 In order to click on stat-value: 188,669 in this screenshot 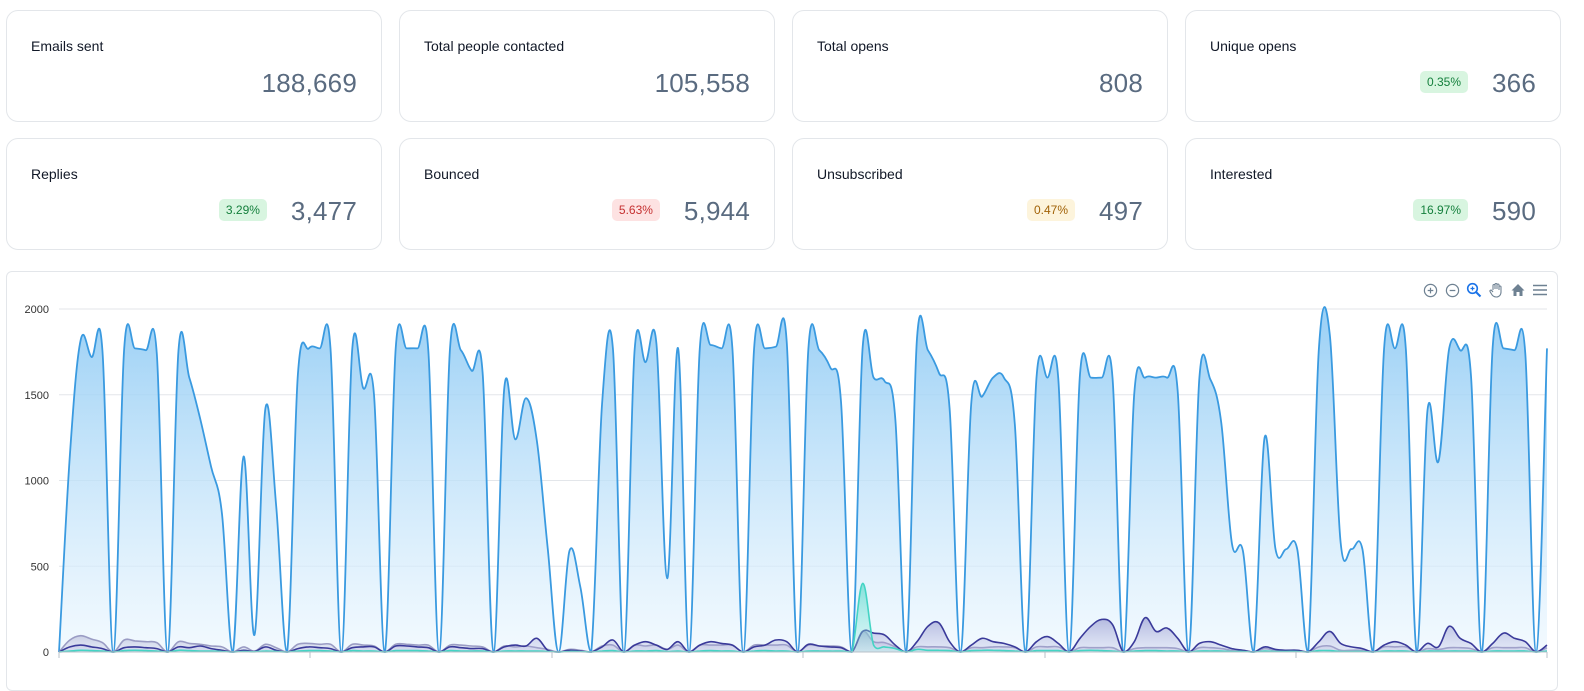, I will do `click(309, 83)`.